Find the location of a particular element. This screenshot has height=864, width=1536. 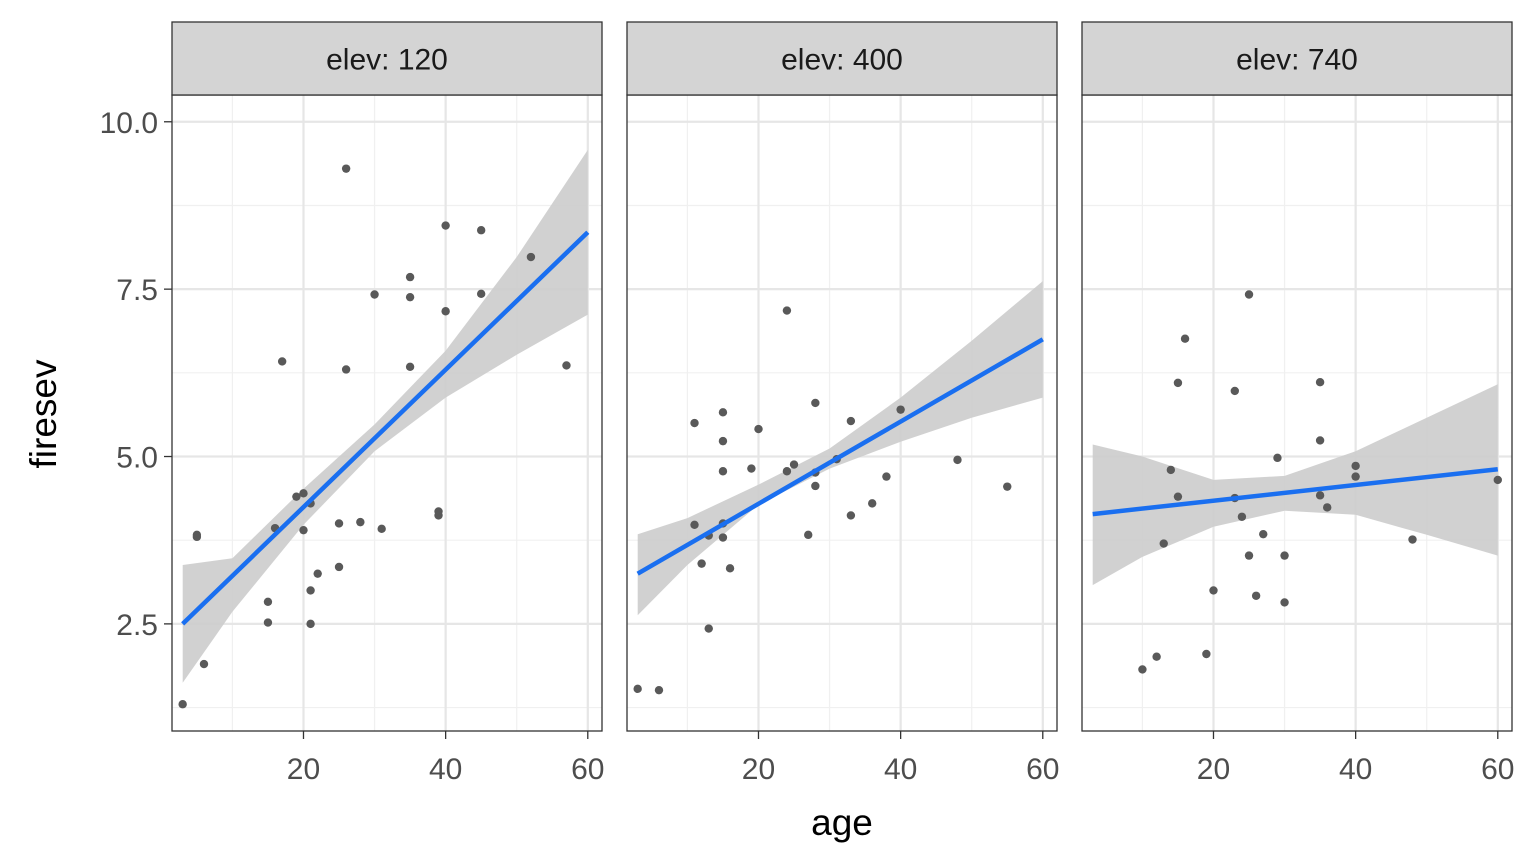

panel-2-confidence-band is located at coordinates (840, 448).